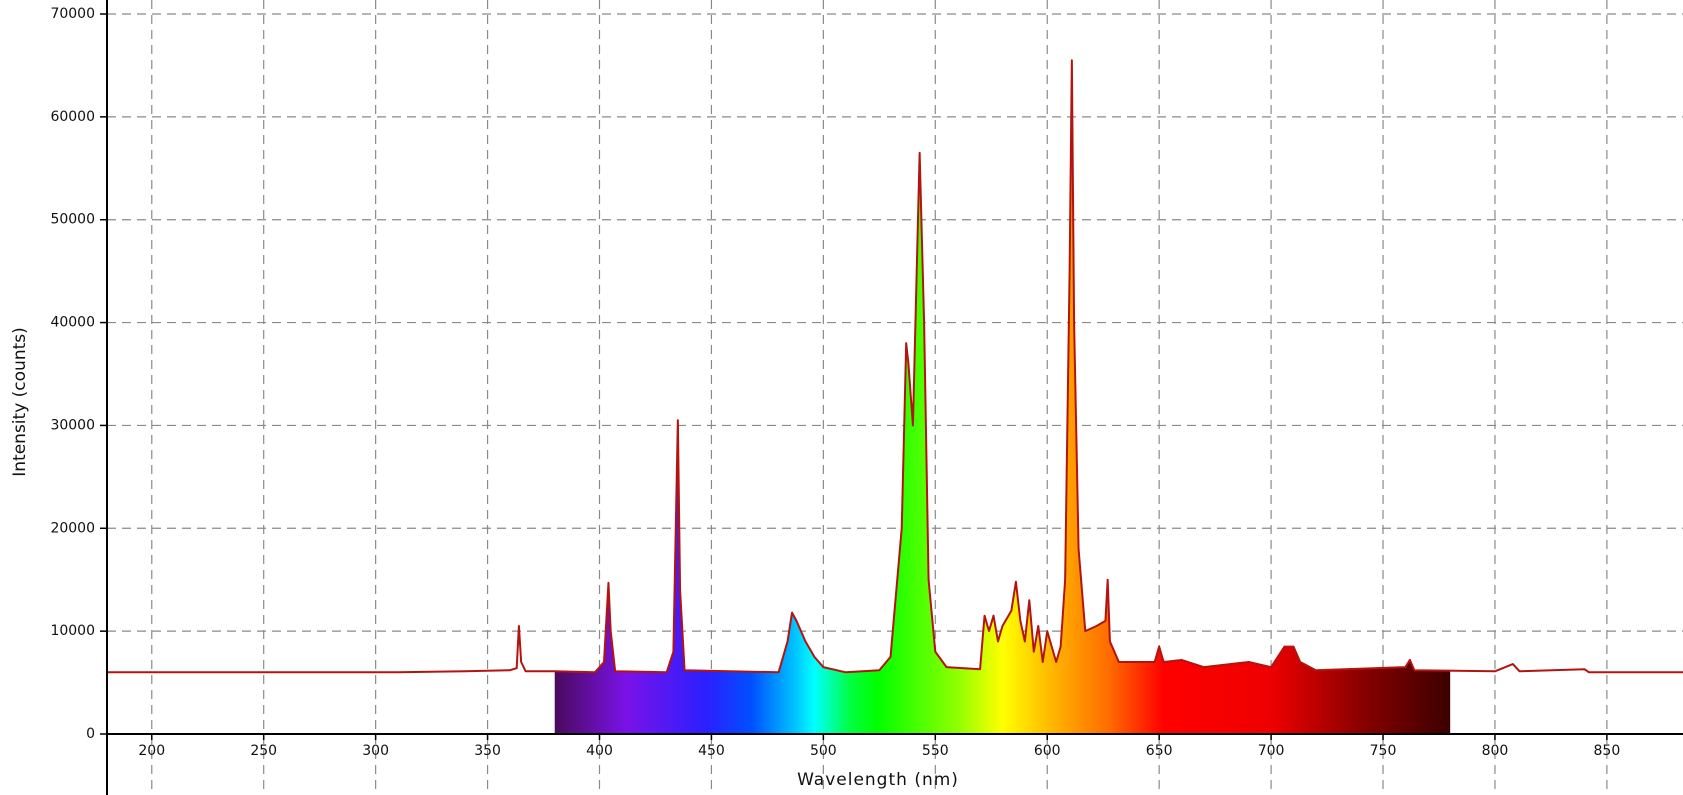 The image size is (1683, 795). What do you see at coordinates (711, 751) in the screenshot?
I see `x-tick-label: 450` at bounding box center [711, 751].